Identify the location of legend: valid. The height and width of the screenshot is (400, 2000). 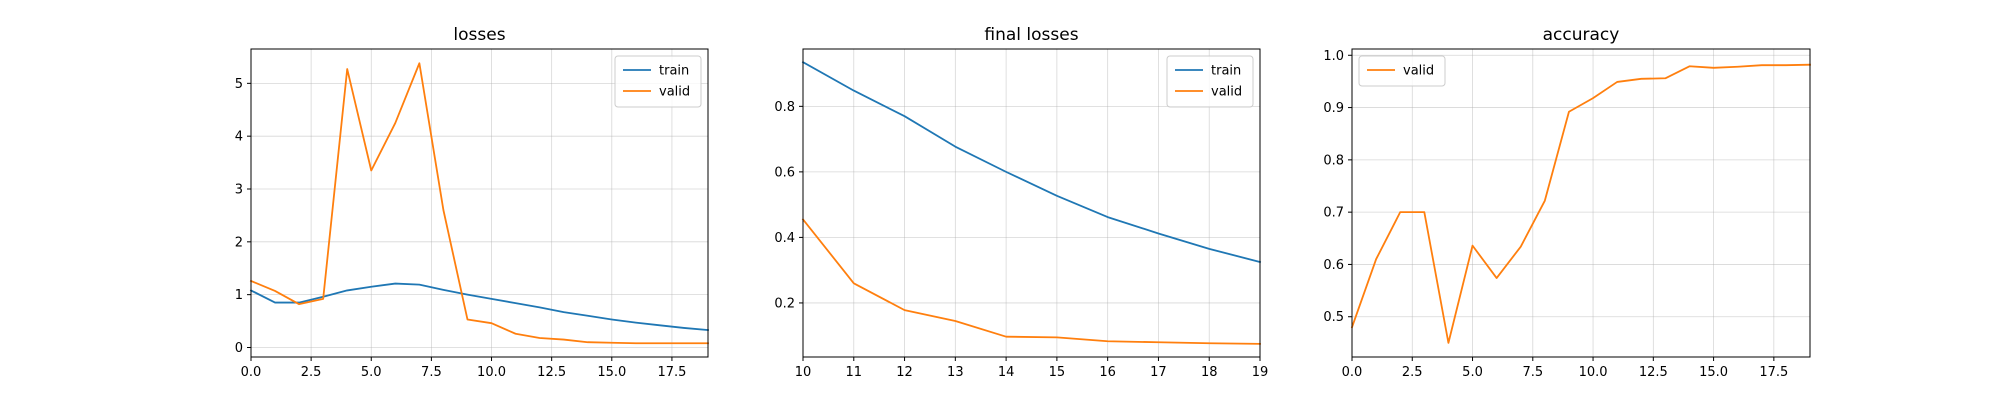
(1402, 71).